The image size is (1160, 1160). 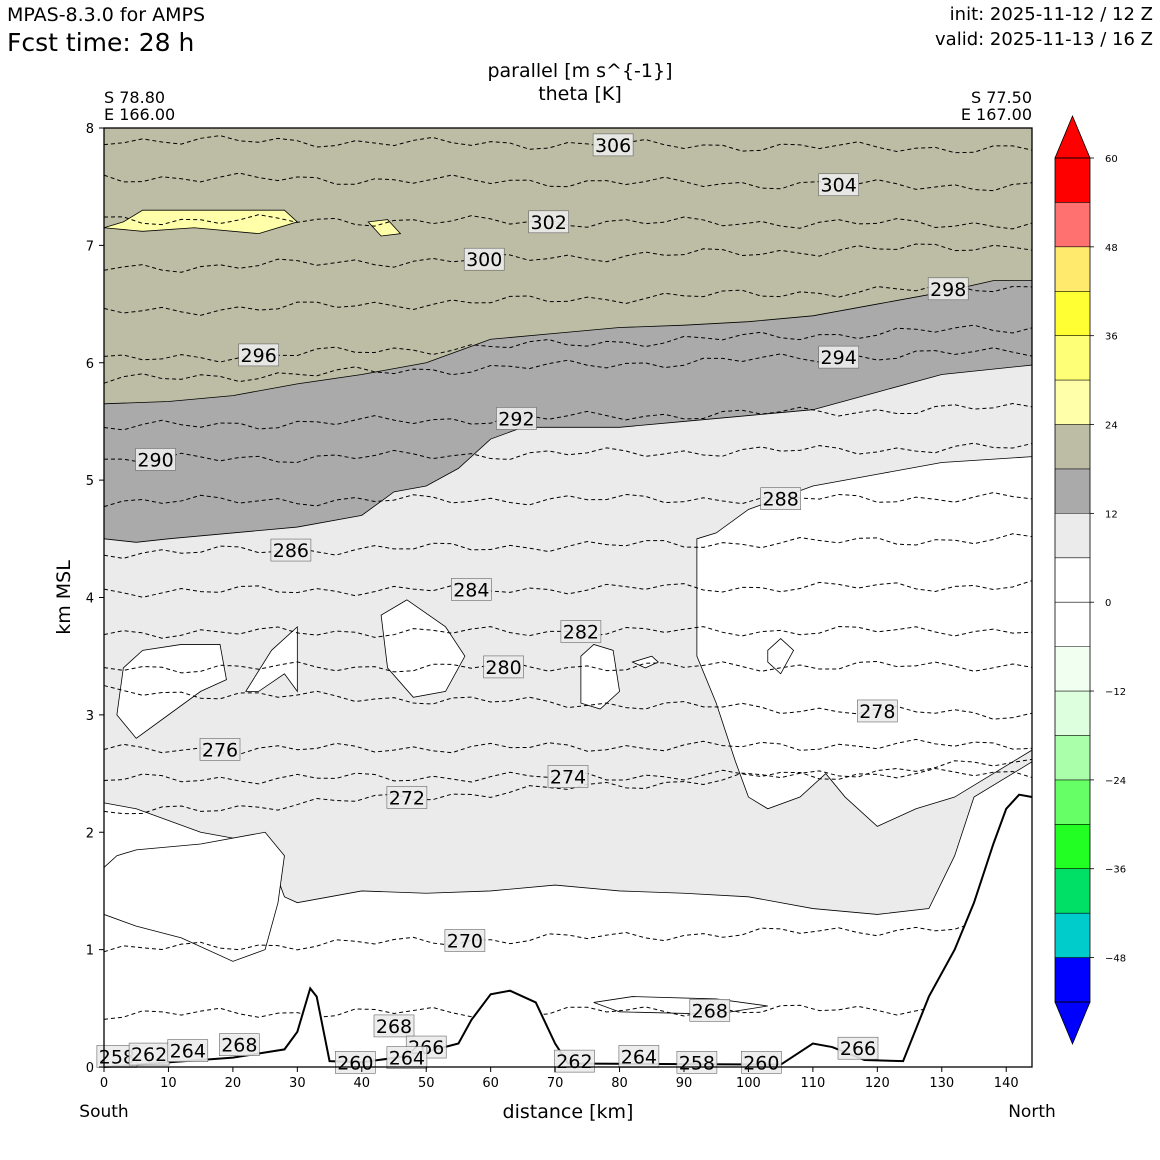 I want to click on theta-label-288-text: 288, so click(x=781, y=500).